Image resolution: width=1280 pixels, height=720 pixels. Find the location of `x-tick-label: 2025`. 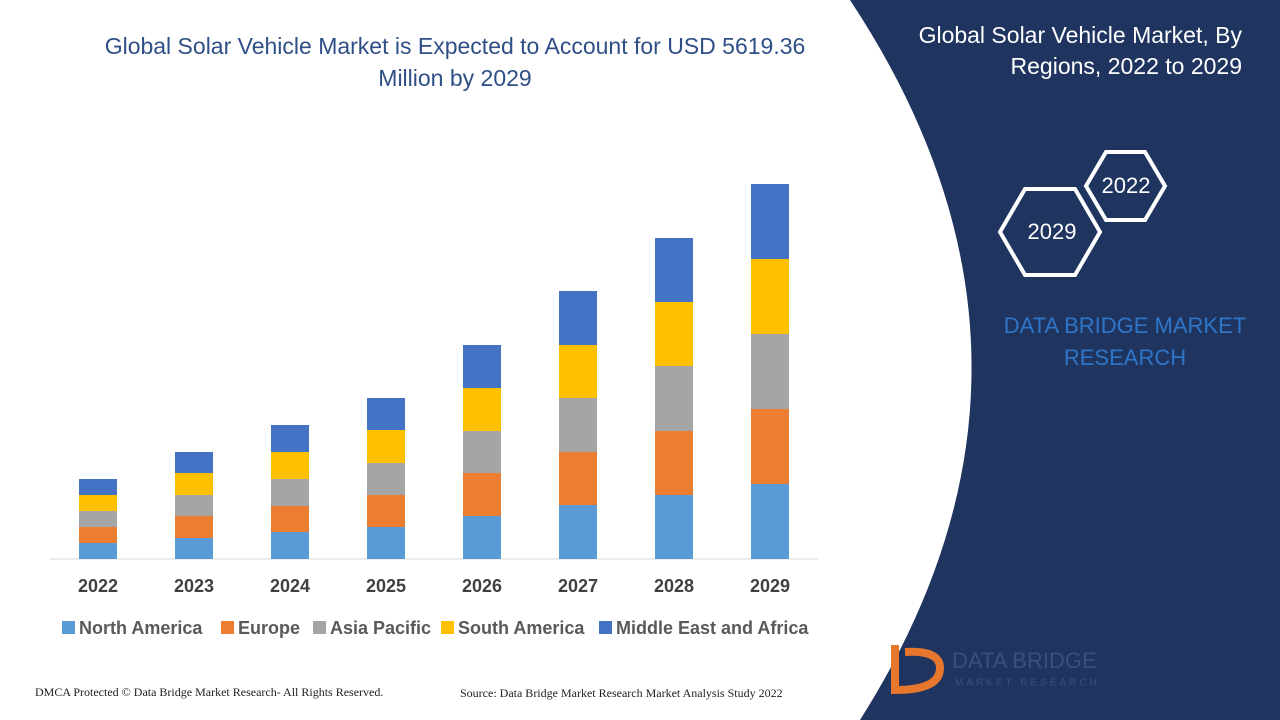

x-tick-label: 2025 is located at coordinates (386, 586).